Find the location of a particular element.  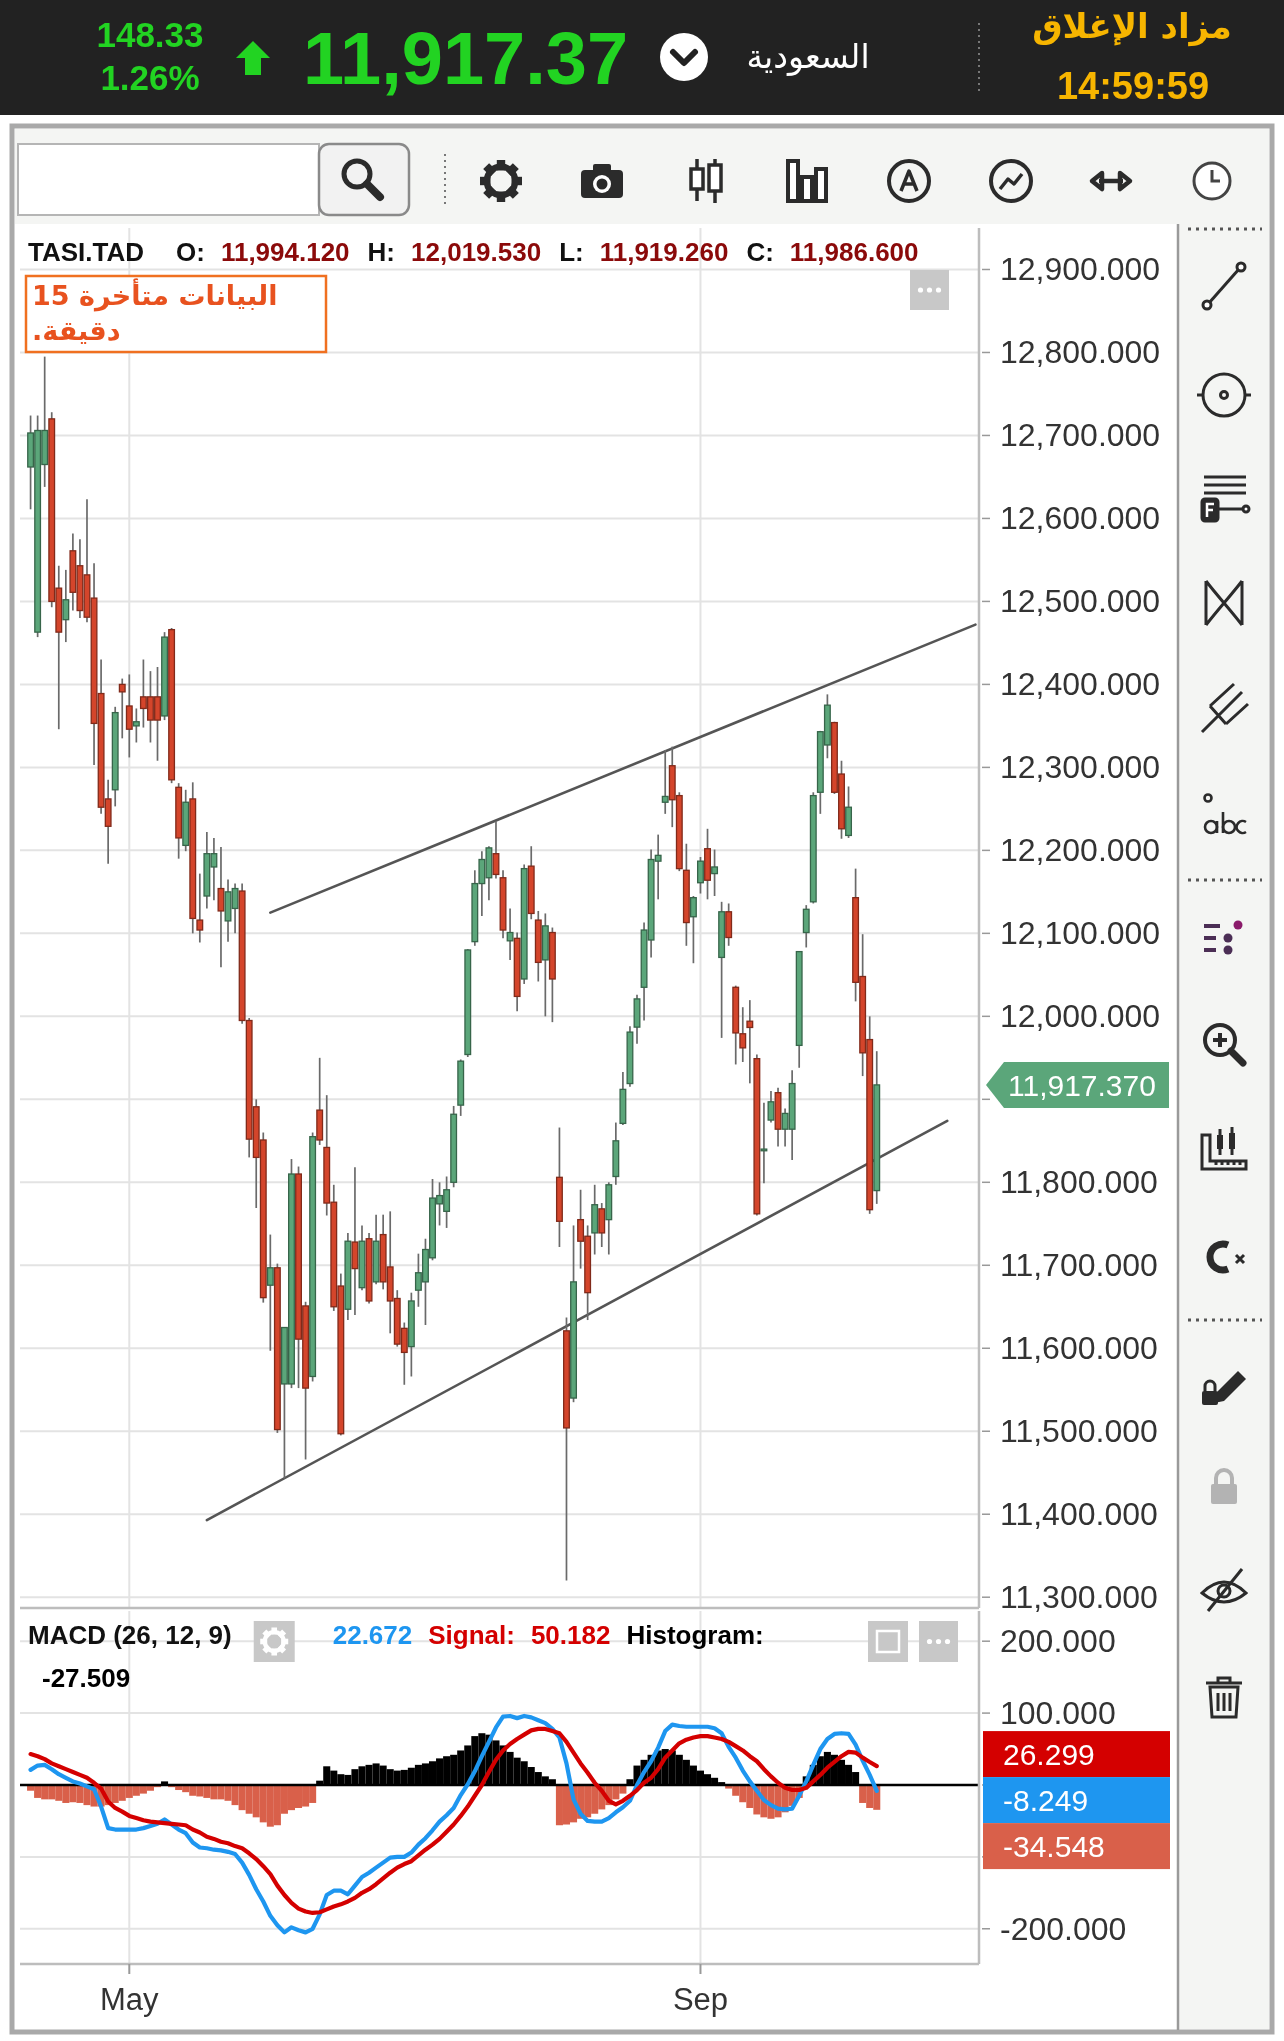

x-tick-label: May is located at coordinates (130, 1999).